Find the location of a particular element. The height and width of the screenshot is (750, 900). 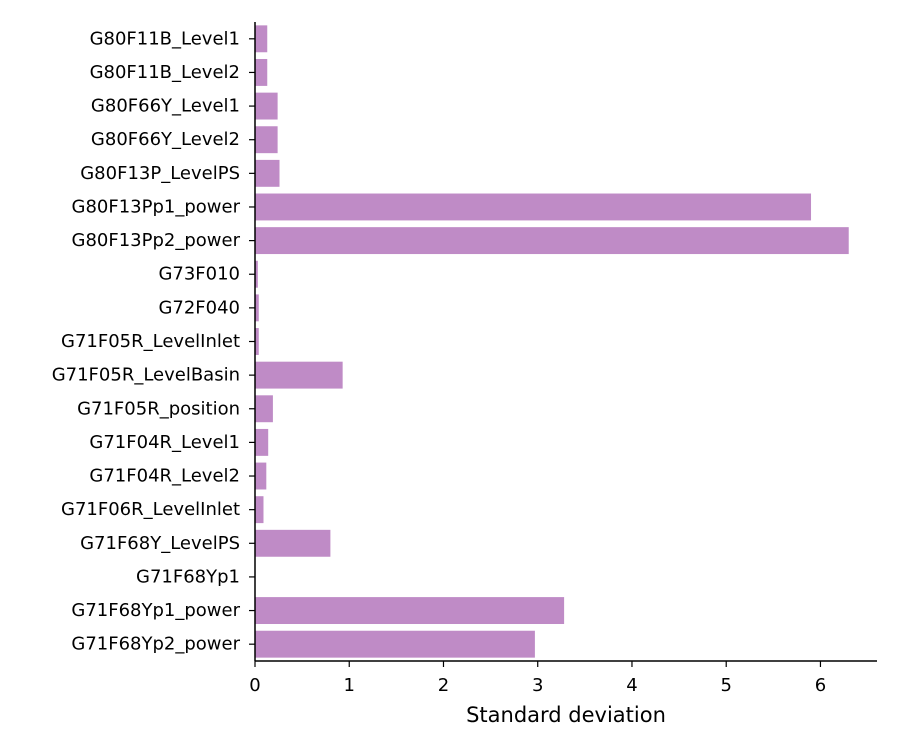

y-tick-label: G72F040 is located at coordinates (199, 307).